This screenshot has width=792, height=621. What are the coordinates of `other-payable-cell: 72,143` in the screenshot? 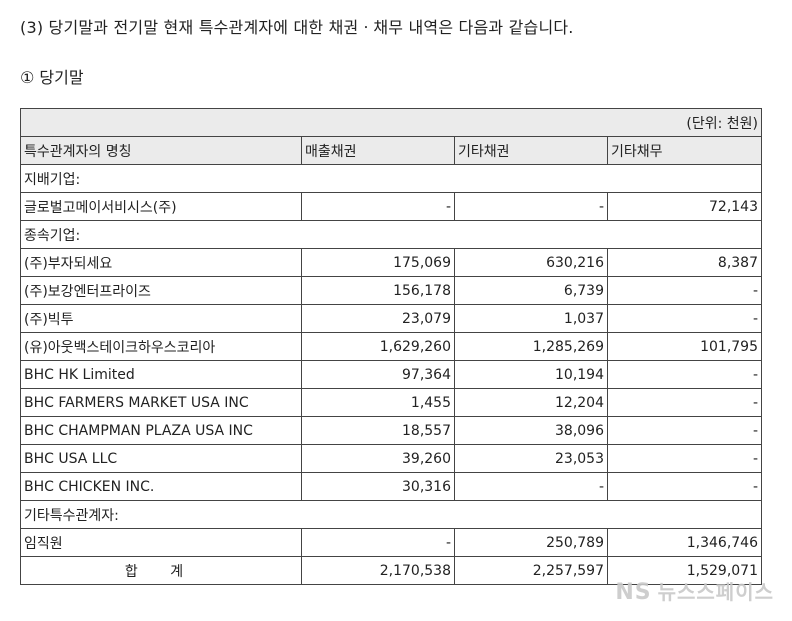 It's located at (684, 206).